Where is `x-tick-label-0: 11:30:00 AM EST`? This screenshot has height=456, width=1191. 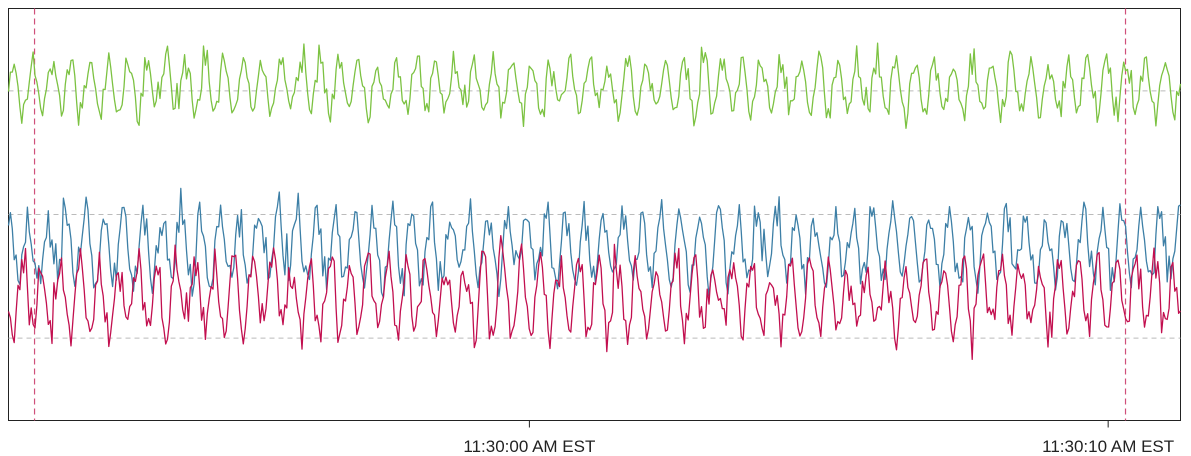
x-tick-label-0: 11:30:00 AM EST is located at coordinates (529, 446).